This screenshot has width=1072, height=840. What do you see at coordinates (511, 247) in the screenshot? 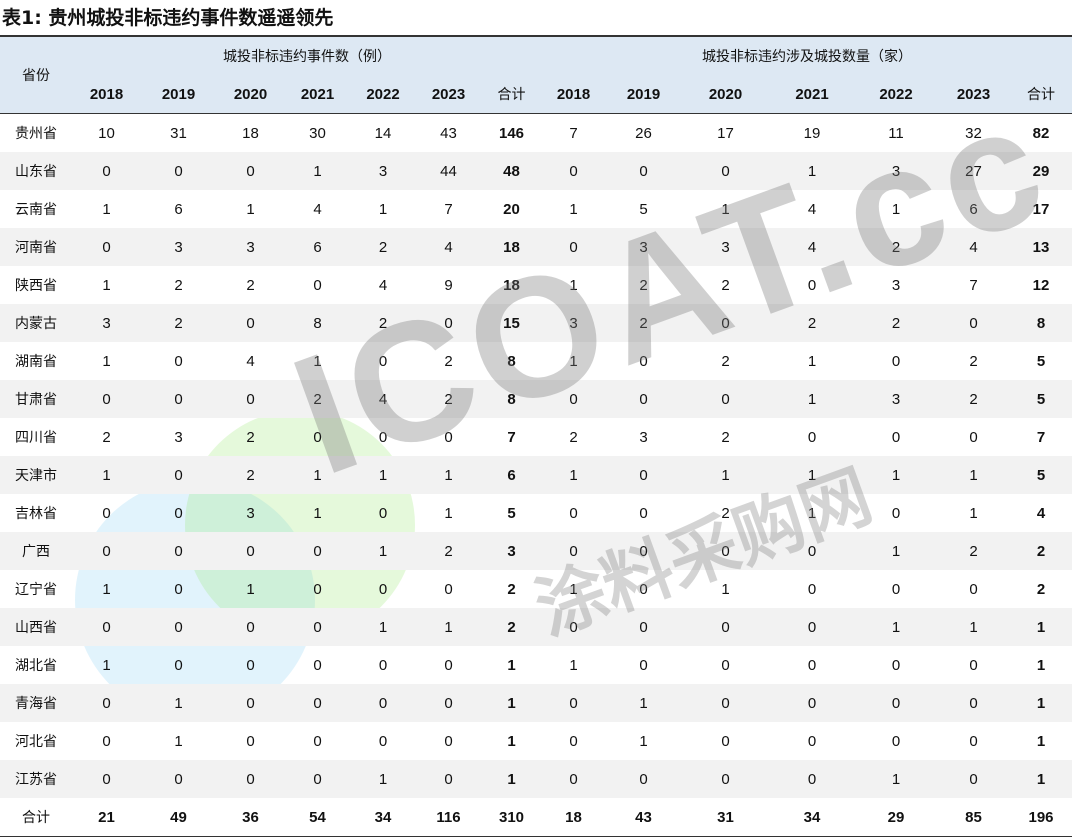
I see `events-cell: 18` at bounding box center [511, 247].